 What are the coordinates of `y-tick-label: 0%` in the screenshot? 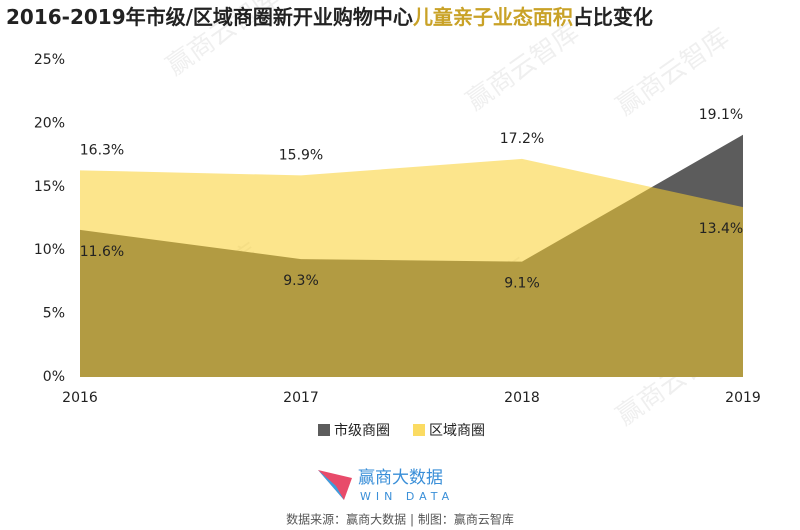 It's located at (54, 377).